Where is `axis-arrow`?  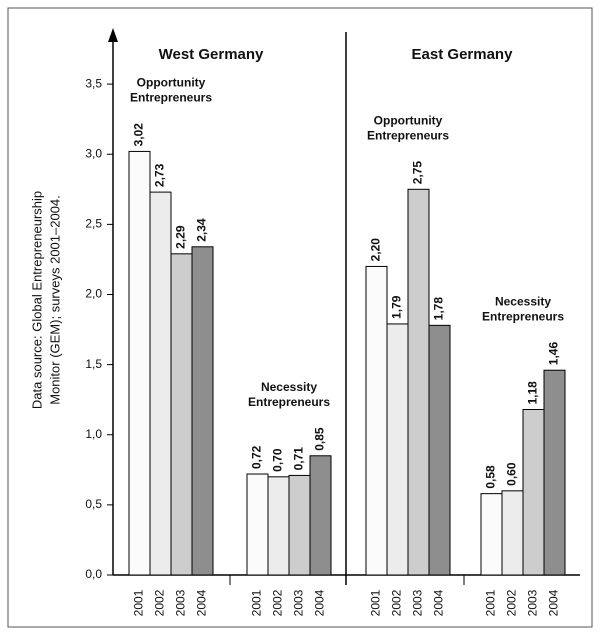 axis-arrow is located at coordinates (113, 35).